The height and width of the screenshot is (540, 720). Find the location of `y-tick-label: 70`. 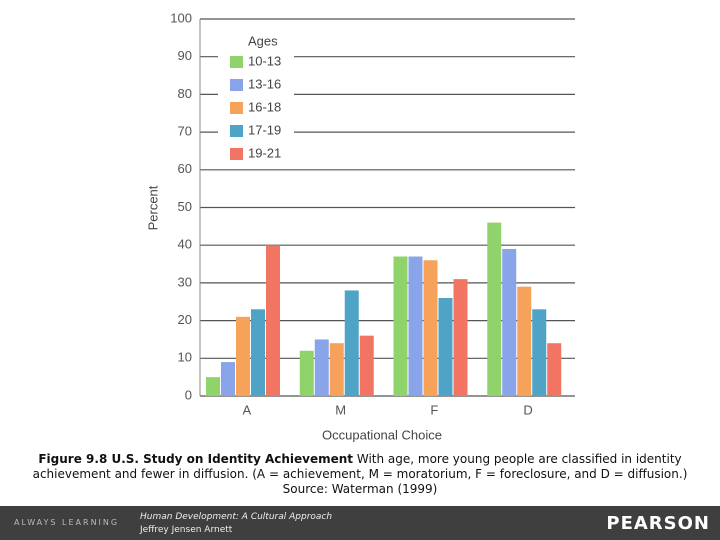

y-tick-label: 70 is located at coordinates (185, 131).